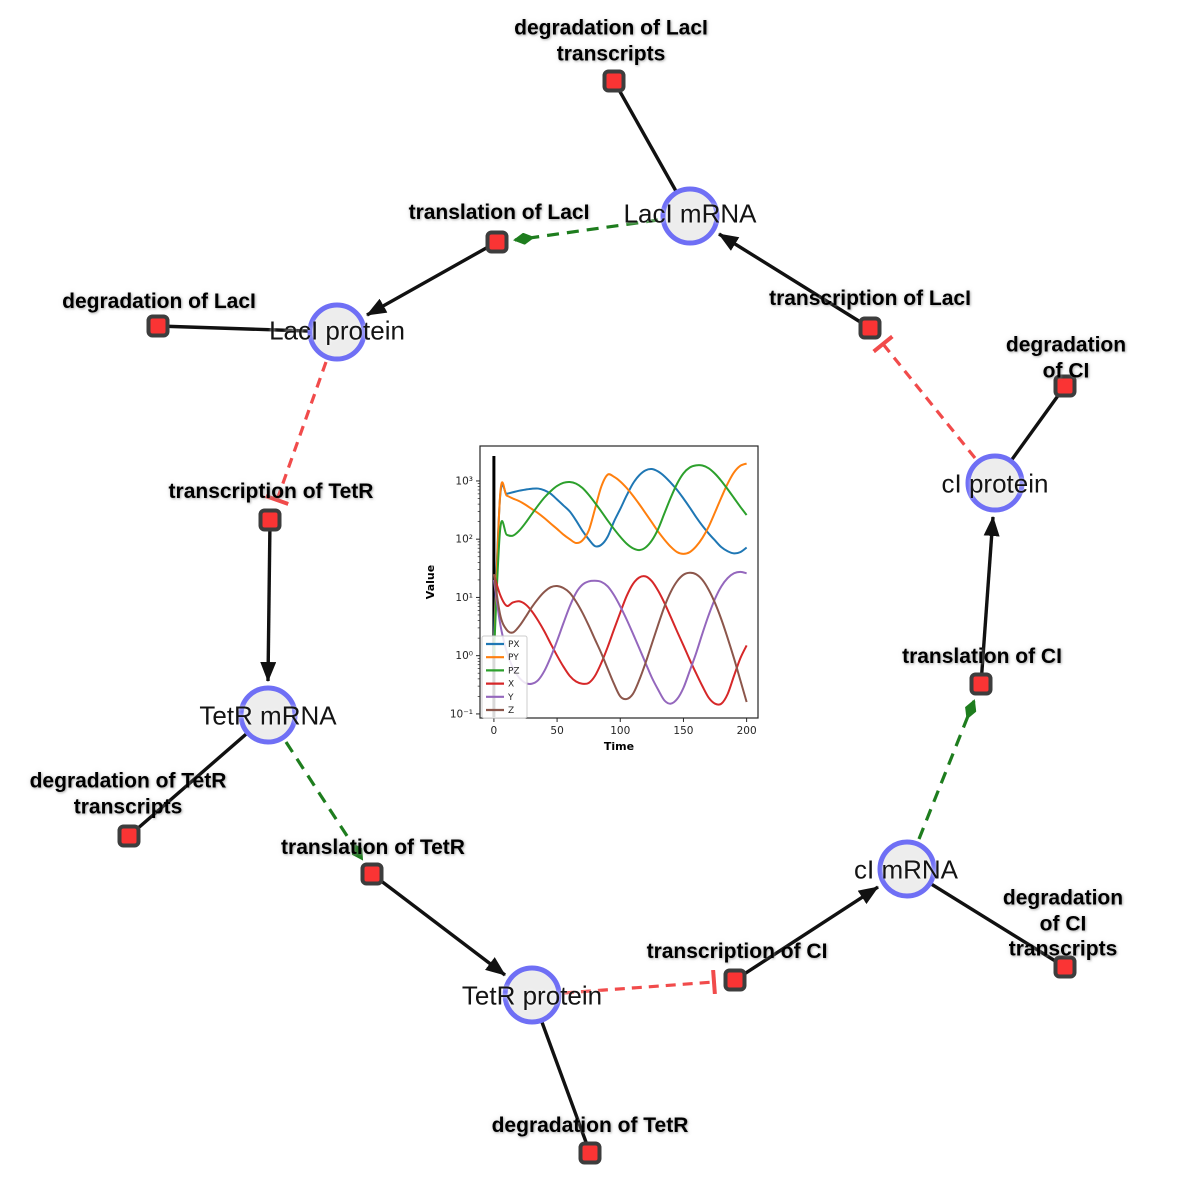  Describe the element at coordinates (590, 1153) in the screenshot. I see `reaction-node-degradation-tetr` at that location.